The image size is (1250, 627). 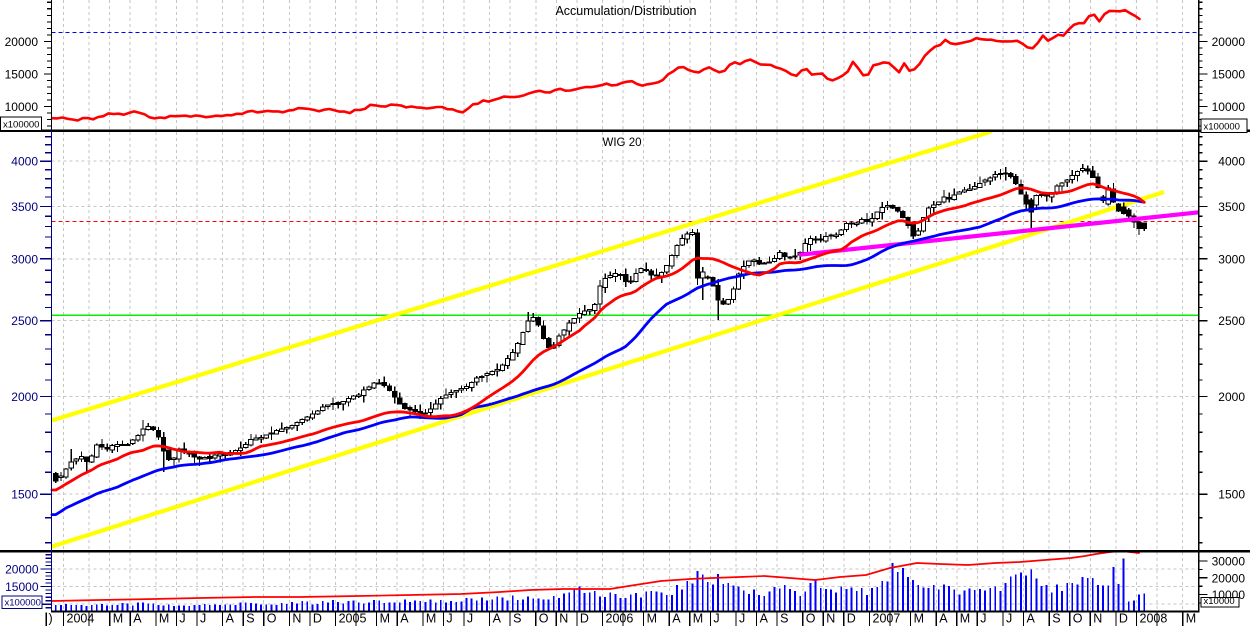 I want to click on svg-text: 2005, so click(x=353, y=619).